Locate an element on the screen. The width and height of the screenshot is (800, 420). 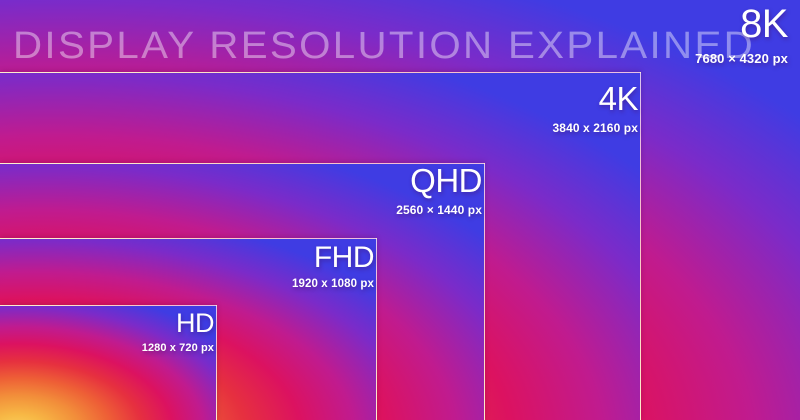
resolution-name-qhd: QHD is located at coordinates (446, 180).